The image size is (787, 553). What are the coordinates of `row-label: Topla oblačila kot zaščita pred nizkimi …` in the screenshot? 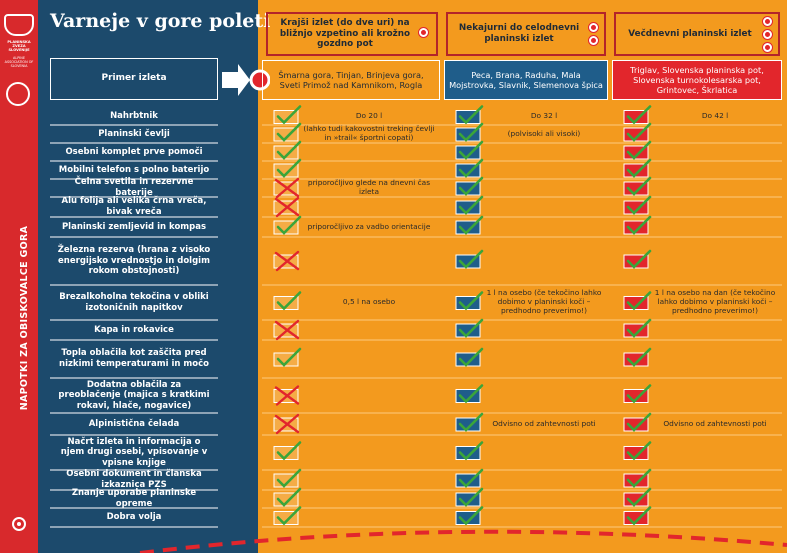 It's located at (134, 358).